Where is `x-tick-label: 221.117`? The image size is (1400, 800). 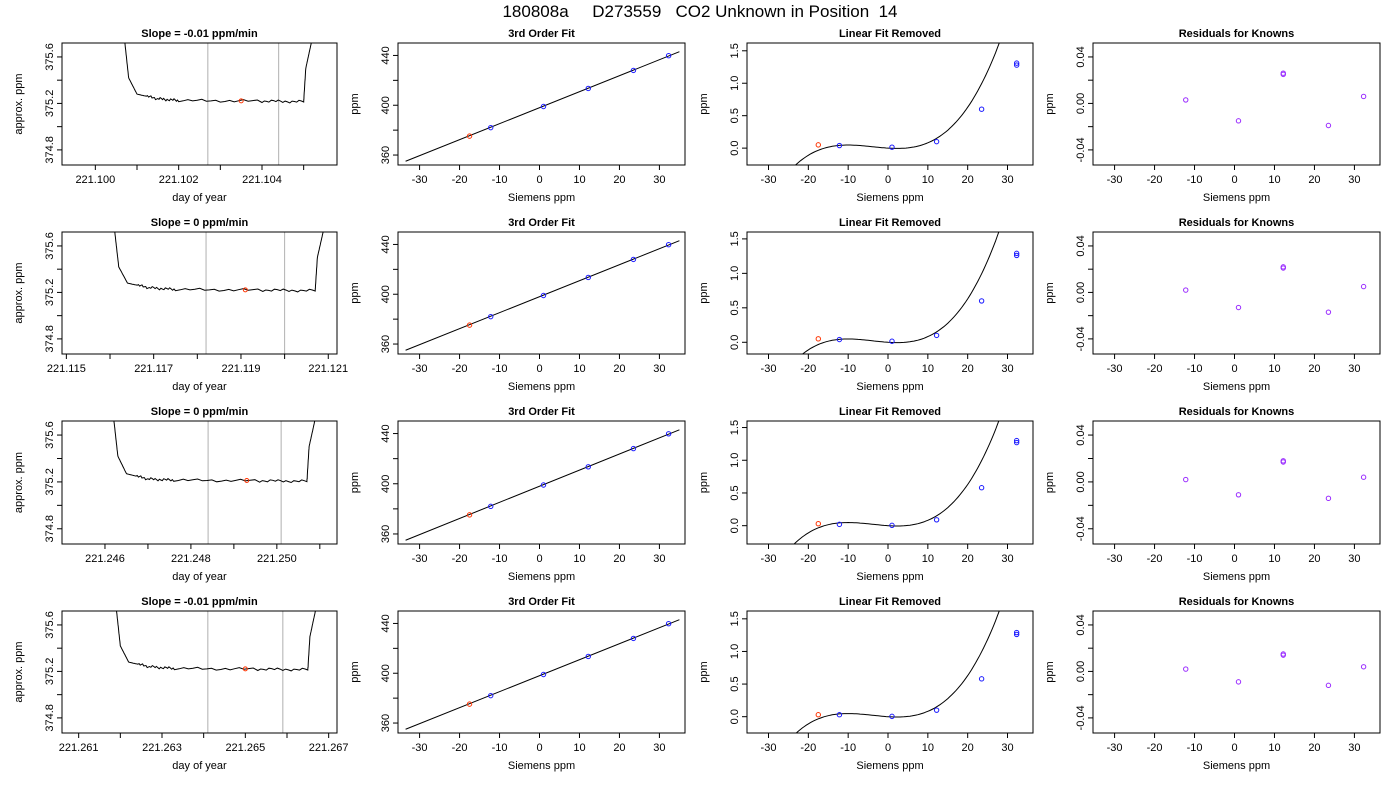
x-tick-label: 221.117 is located at coordinates (153, 369).